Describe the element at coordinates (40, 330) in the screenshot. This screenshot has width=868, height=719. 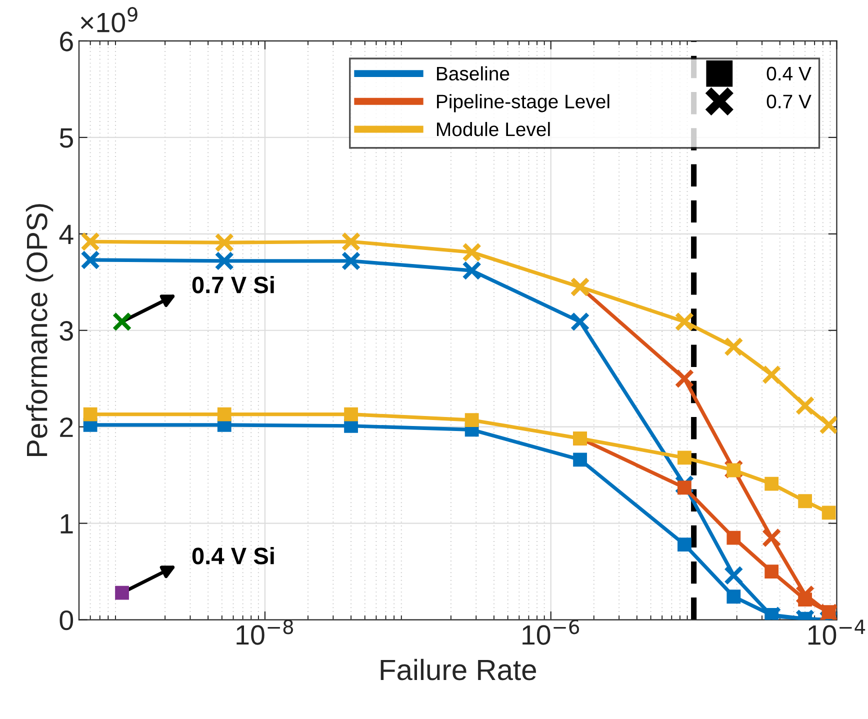
I see `y-axis-title: Performance (OPS)` at that location.